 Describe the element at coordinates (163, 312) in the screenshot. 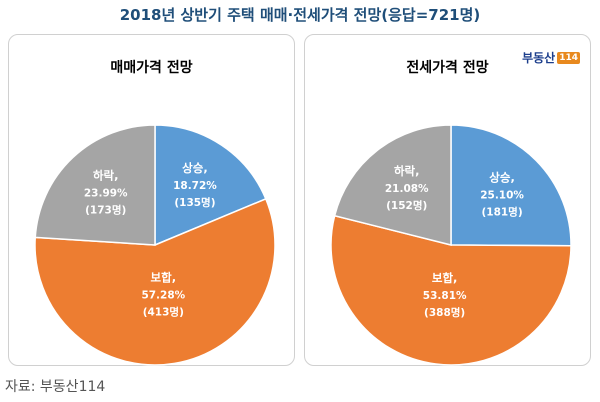

I see `slice-label-hold-count: (413명)` at that location.